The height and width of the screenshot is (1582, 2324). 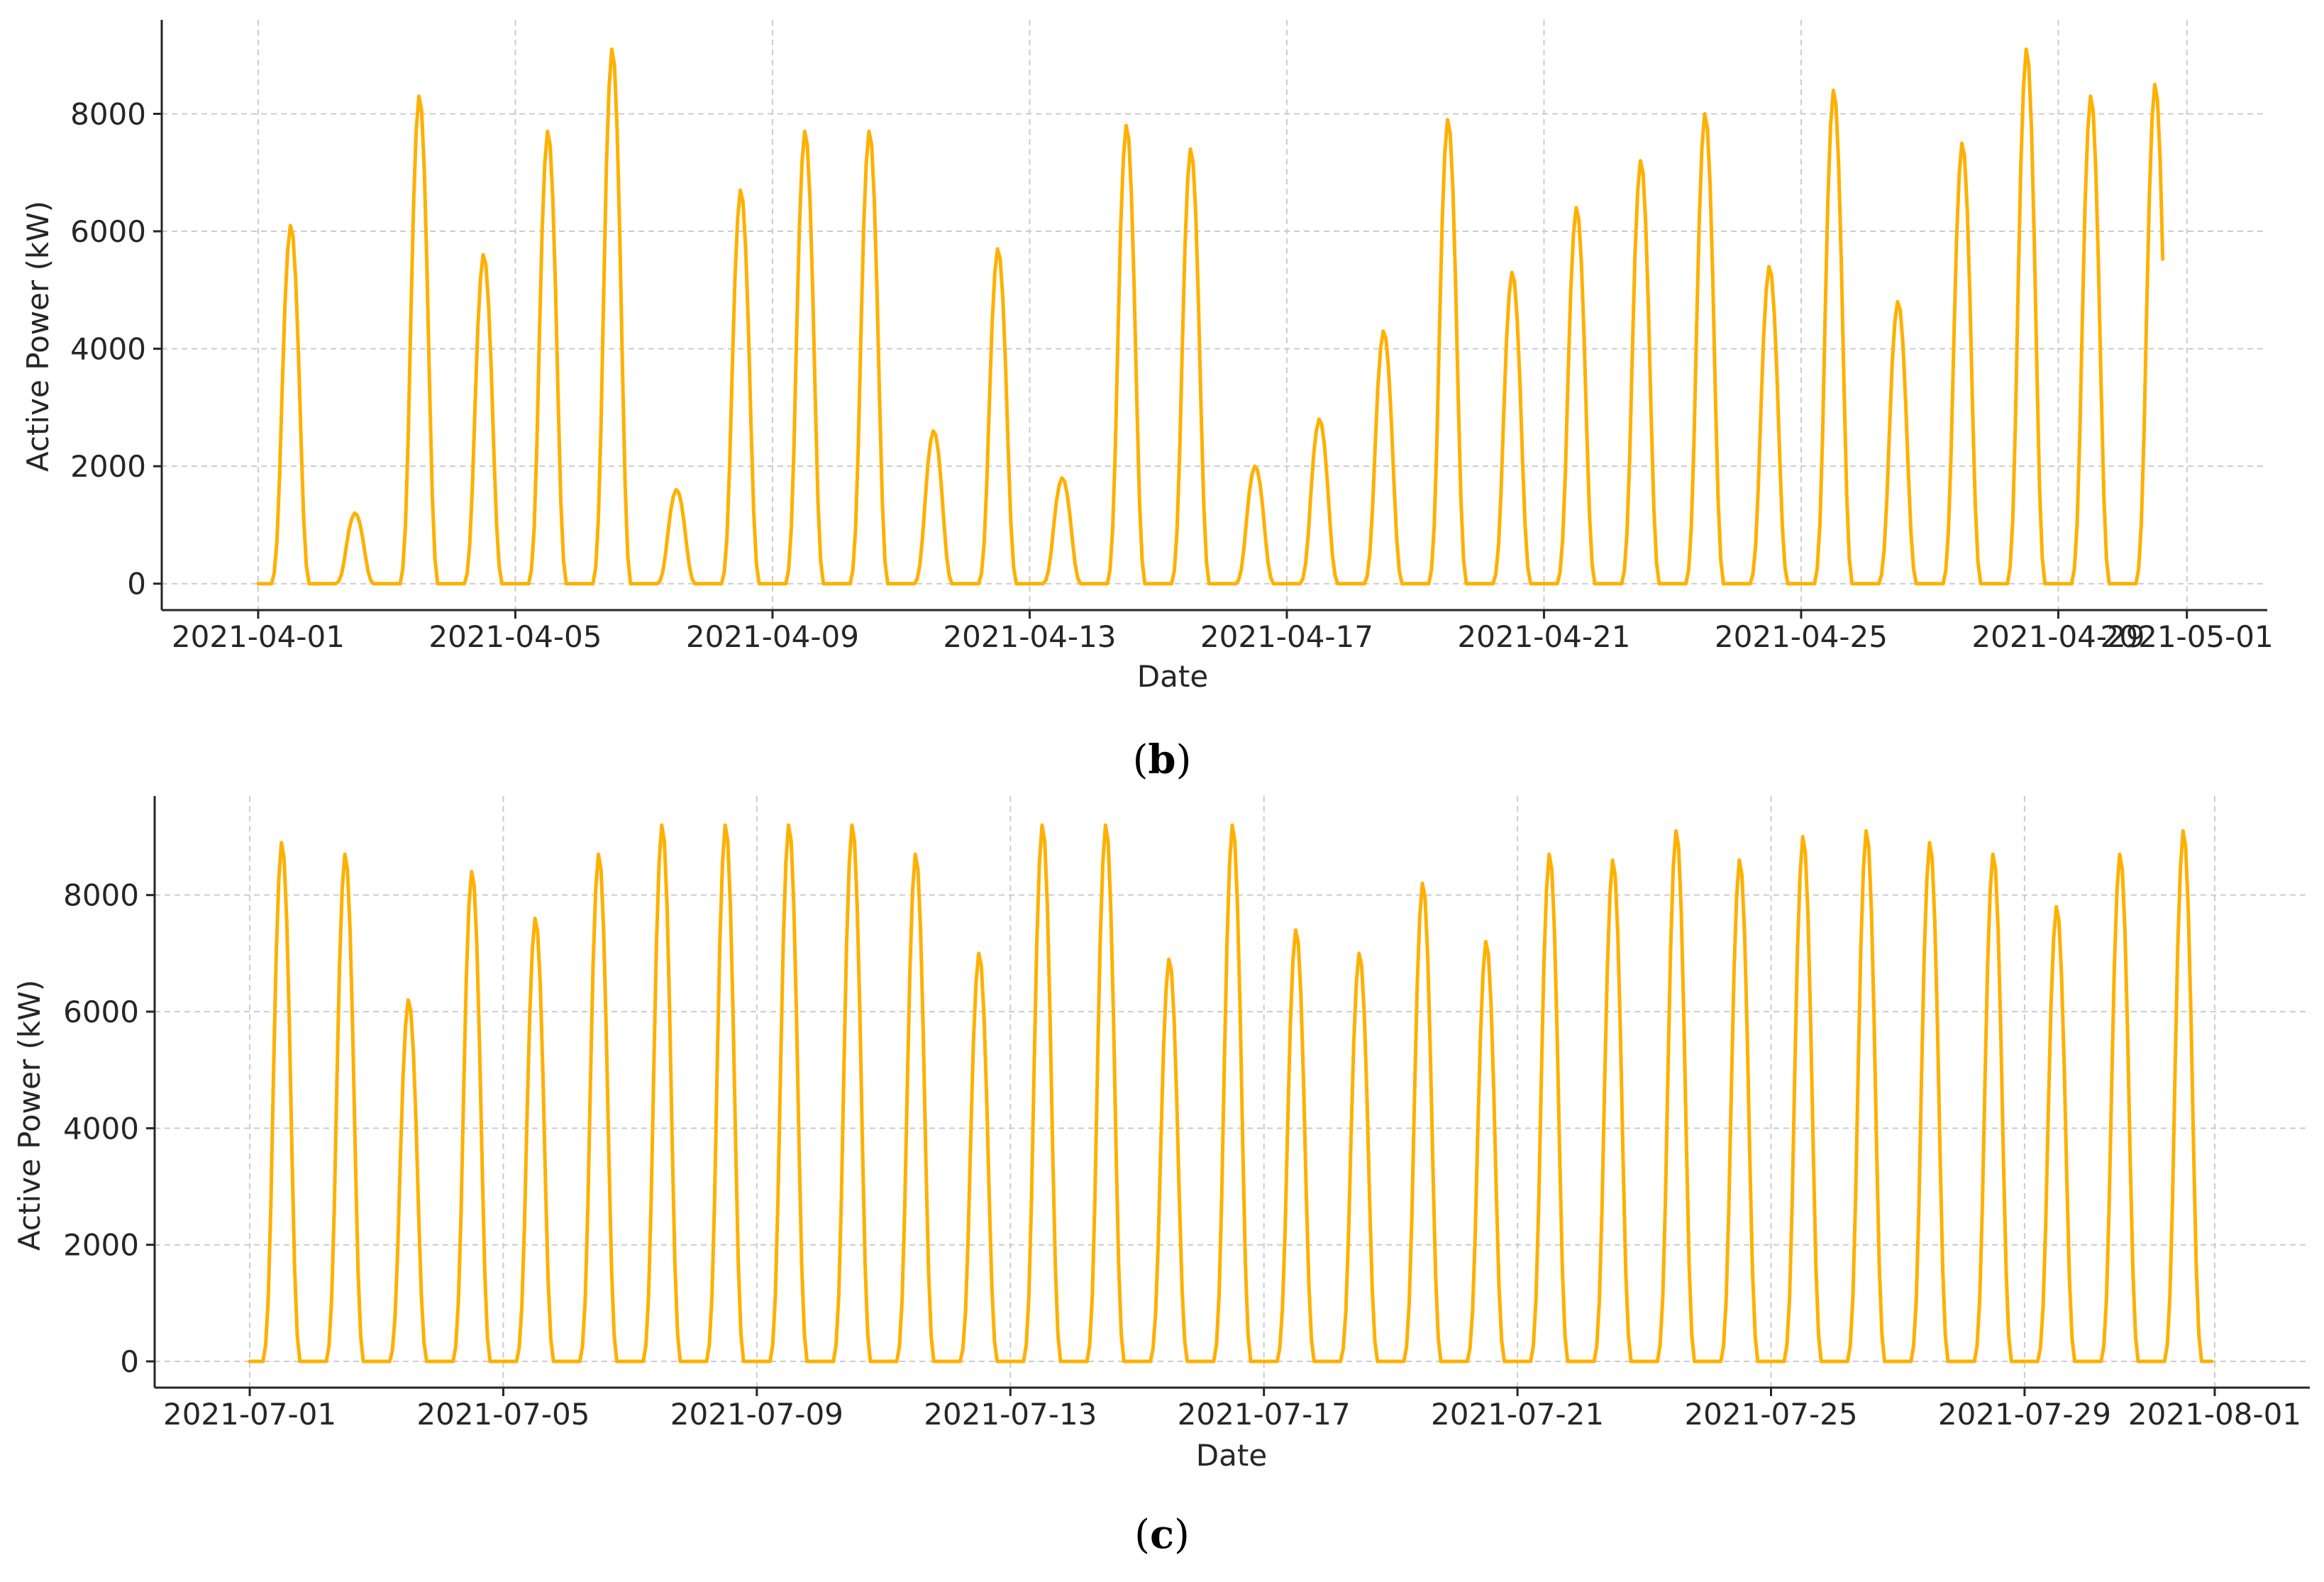 What do you see at coordinates (1286, 636) in the screenshot?
I see `x-tick-label: 2021-04-17` at bounding box center [1286, 636].